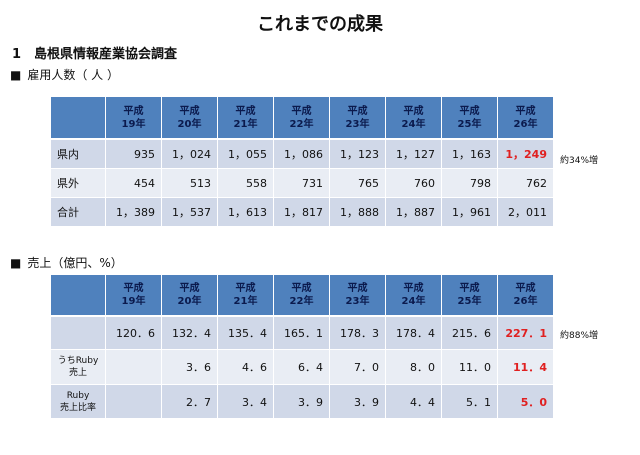 Image resolution: width=640 pixels, height=455 pixels. What do you see at coordinates (190, 333) in the screenshot?
I see `table-cell: 132．4` at bounding box center [190, 333].